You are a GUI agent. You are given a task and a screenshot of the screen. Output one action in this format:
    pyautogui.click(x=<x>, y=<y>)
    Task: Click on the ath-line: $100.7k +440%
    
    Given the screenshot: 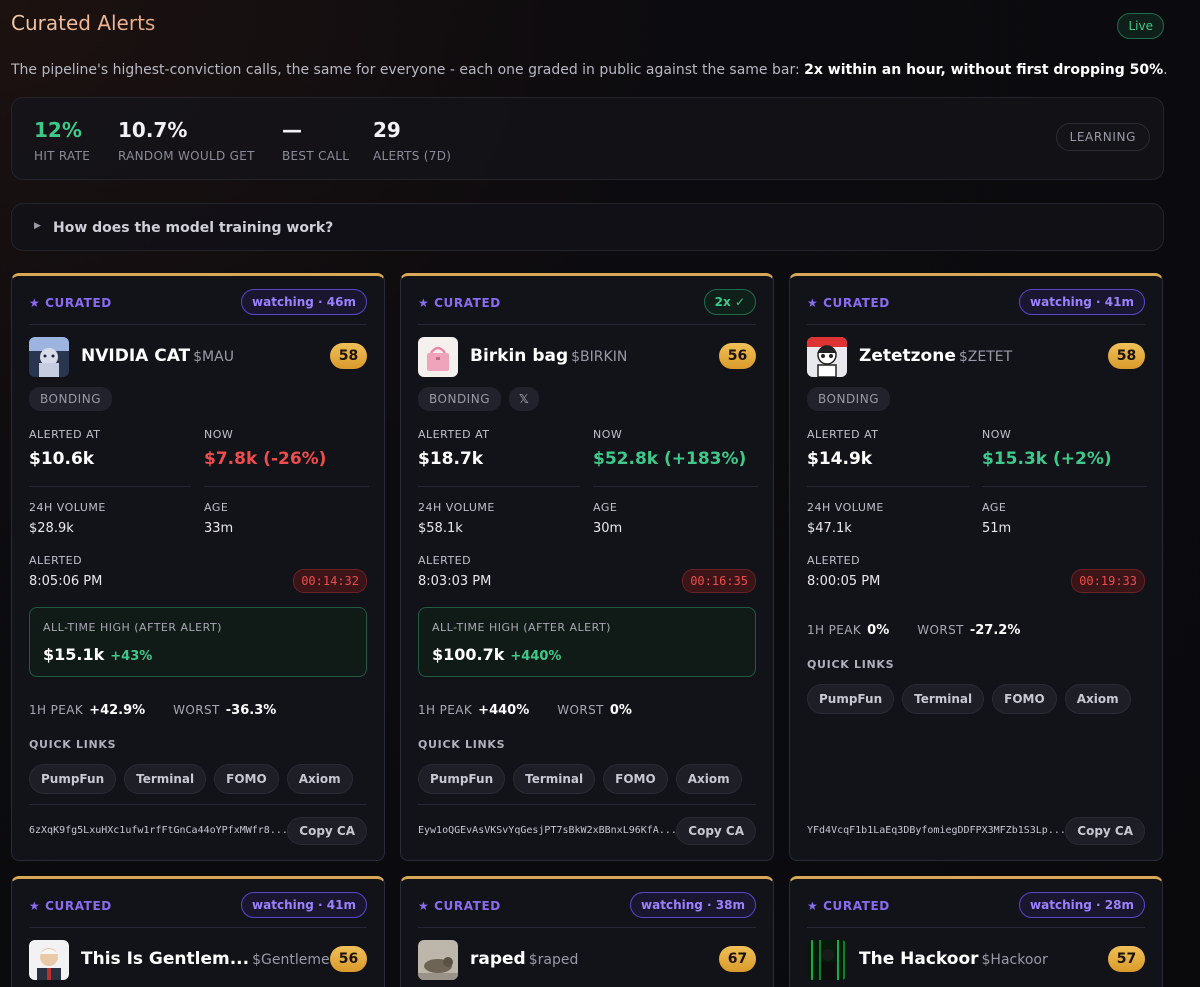 What is the action you would take?
    pyautogui.click(x=496, y=654)
    